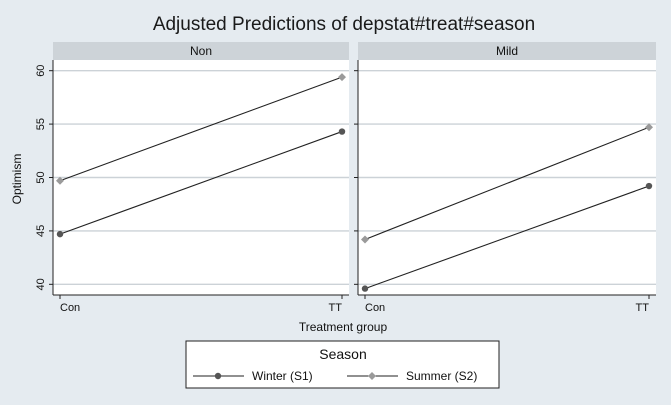 The width and height of the screenshot is (671, 405). Describe the element at coordinates (17, 179) in the screenshot. I see `y-axis-title: Optimism` at that location.